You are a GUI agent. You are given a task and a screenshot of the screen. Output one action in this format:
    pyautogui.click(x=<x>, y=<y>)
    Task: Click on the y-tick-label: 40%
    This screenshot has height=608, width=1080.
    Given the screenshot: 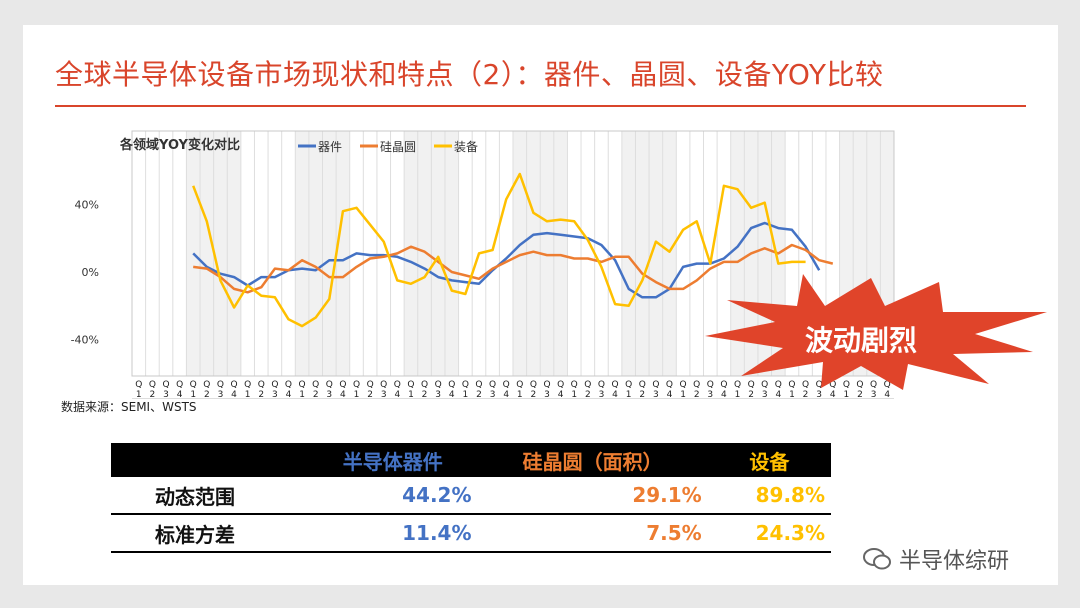 What is the action you would take?
    pyautogui.click(x=87, y=204)
    